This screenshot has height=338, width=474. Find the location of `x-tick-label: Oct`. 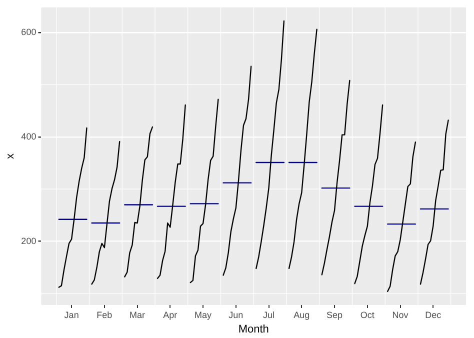

x-tick-label: Oct is located at coordinates (367, 315).